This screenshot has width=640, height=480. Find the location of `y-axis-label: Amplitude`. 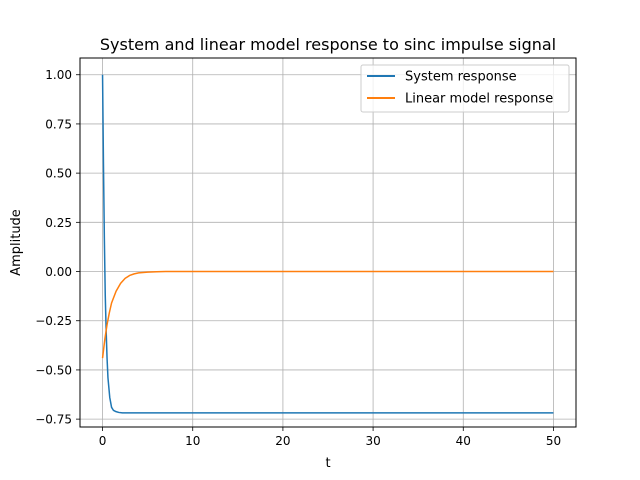

y-axis-label: Amplitude is located at coordinates (16, 242).